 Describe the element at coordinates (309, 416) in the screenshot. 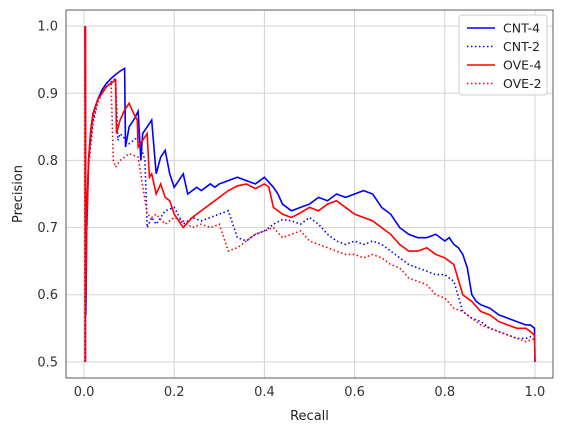

I see `x-axis-label: Recall` at that location.